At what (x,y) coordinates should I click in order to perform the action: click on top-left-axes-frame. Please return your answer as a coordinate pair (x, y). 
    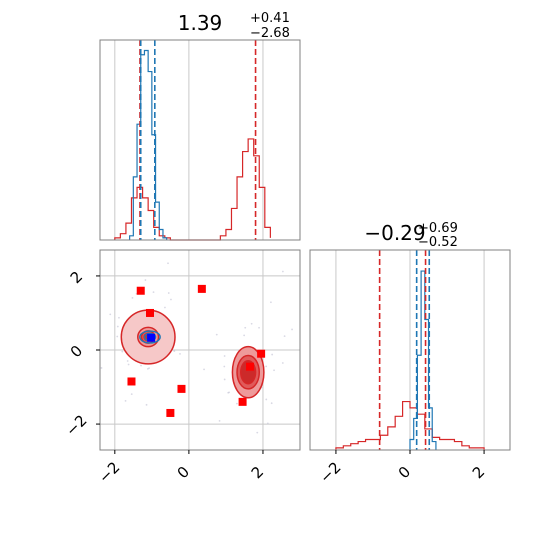
    Looking at the image, I should click on (200, 140).